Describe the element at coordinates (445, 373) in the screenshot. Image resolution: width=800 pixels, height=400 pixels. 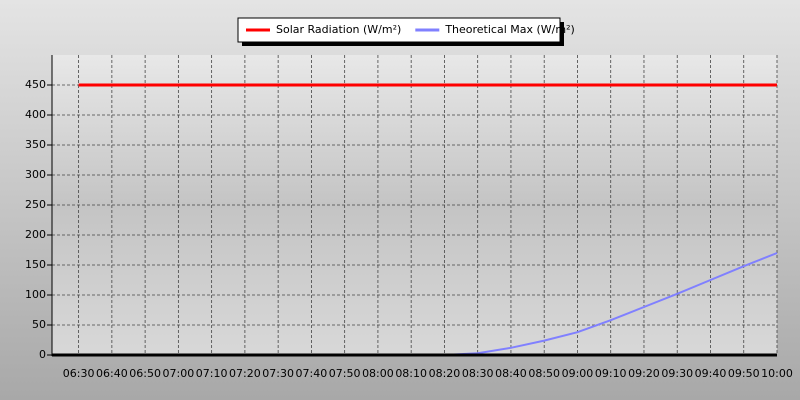
I see `x-tick-label: 08:20` at that location.